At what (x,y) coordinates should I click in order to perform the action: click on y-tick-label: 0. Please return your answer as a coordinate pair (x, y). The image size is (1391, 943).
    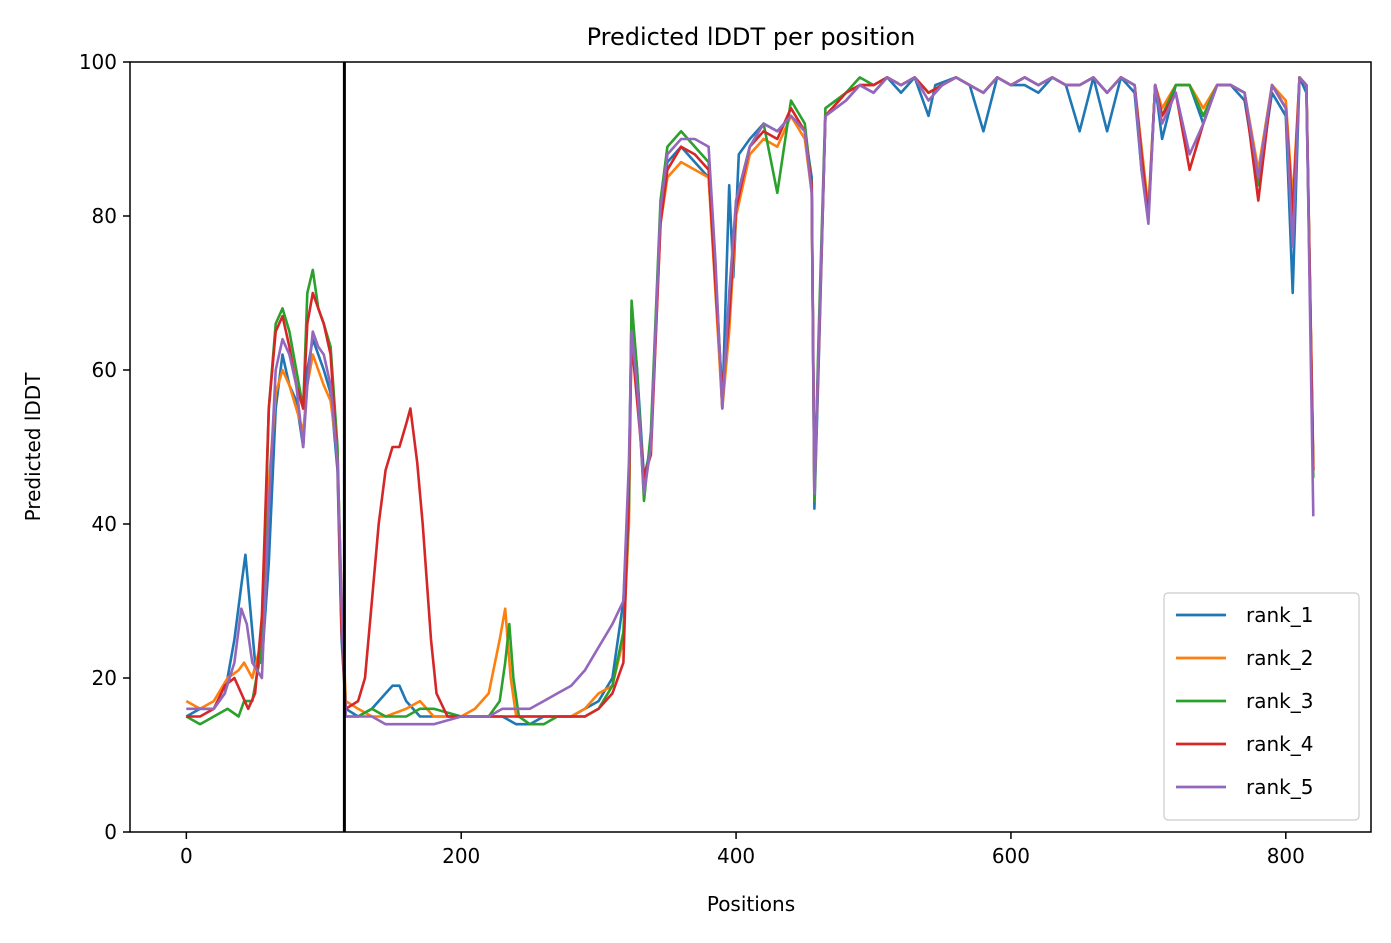
    Looking at the image, I should click on (110, 832).